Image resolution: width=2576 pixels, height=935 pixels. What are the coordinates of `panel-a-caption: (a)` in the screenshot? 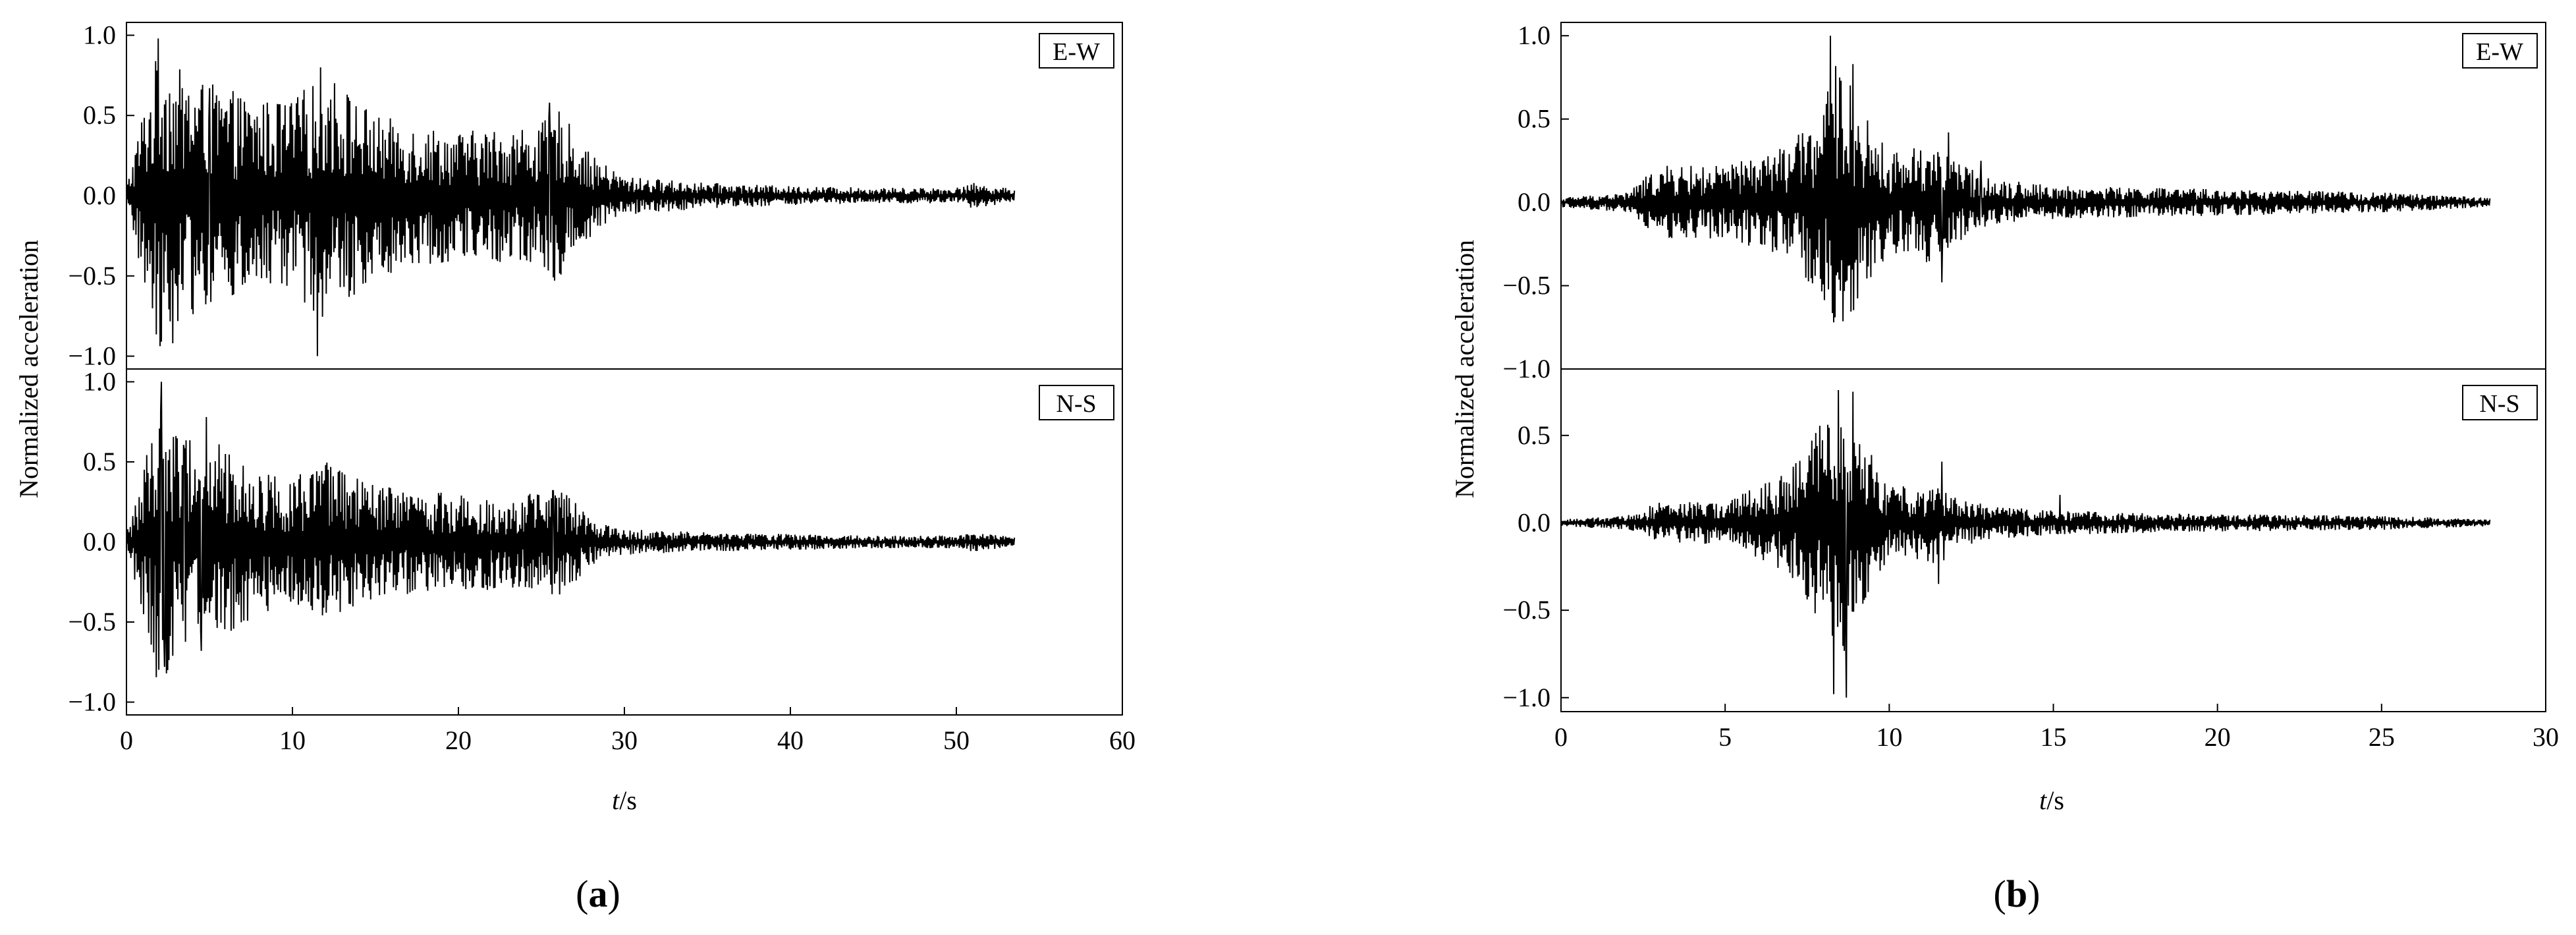 It's located at (598, 893).